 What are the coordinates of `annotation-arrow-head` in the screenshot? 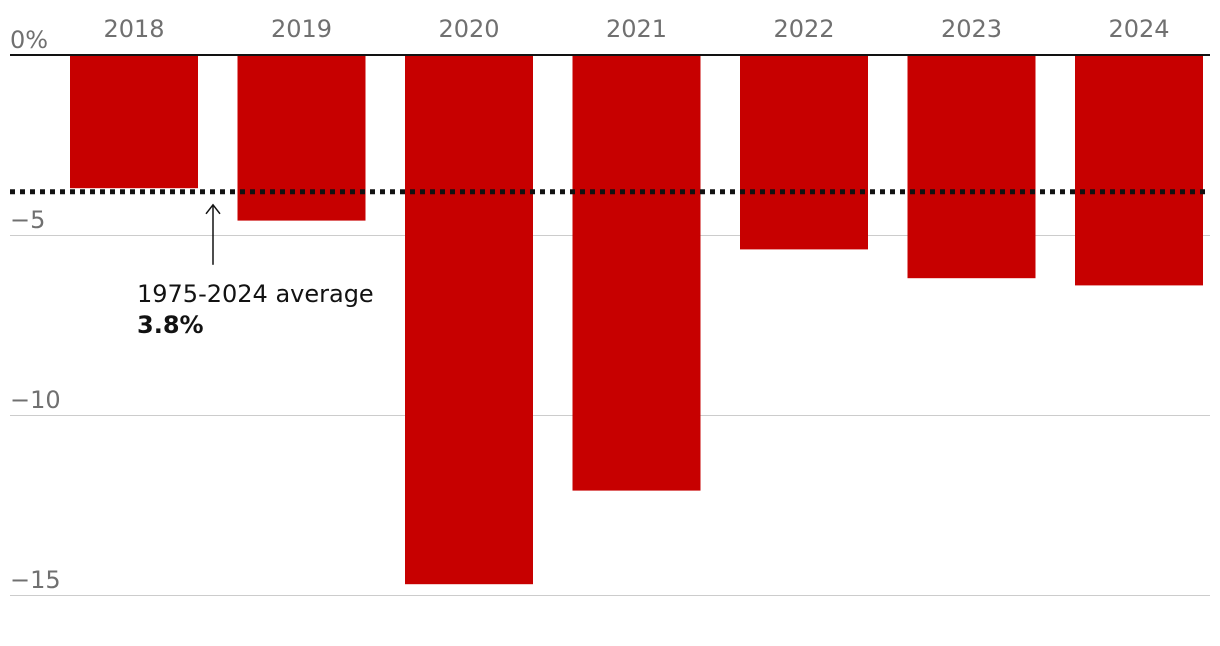 It's located at (213, 209).